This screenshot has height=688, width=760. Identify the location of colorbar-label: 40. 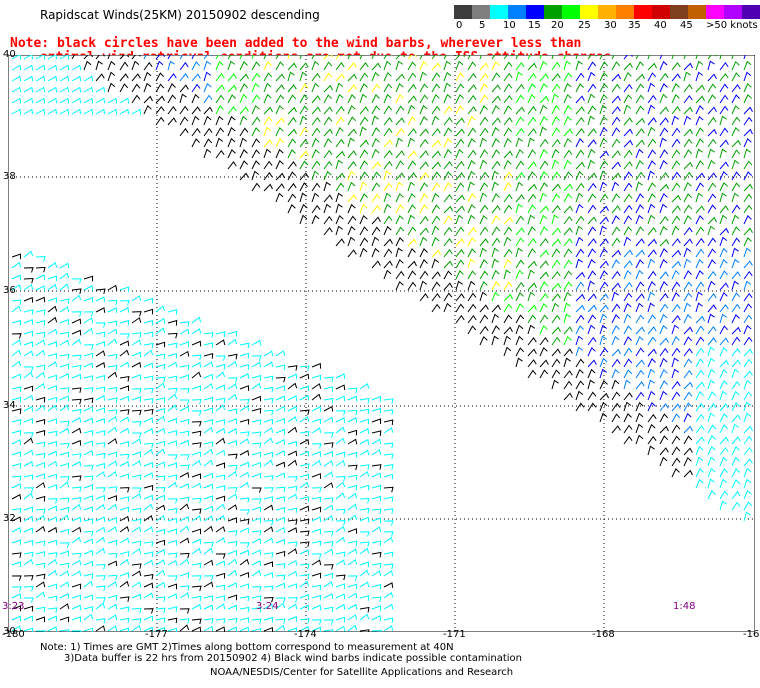
(660, 25).